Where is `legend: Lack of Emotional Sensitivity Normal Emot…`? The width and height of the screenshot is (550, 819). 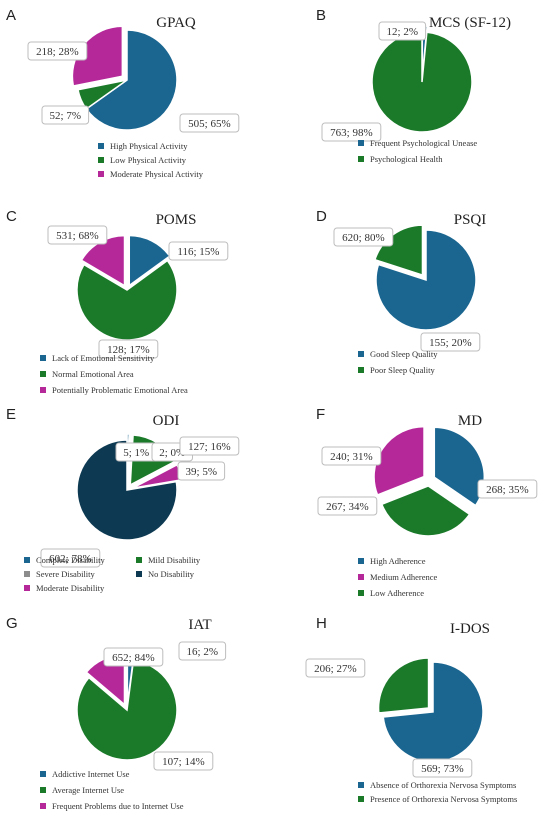
legend: Lack of Emotional Sensitivity Normal Emot… is located at coordinates (114, 374).